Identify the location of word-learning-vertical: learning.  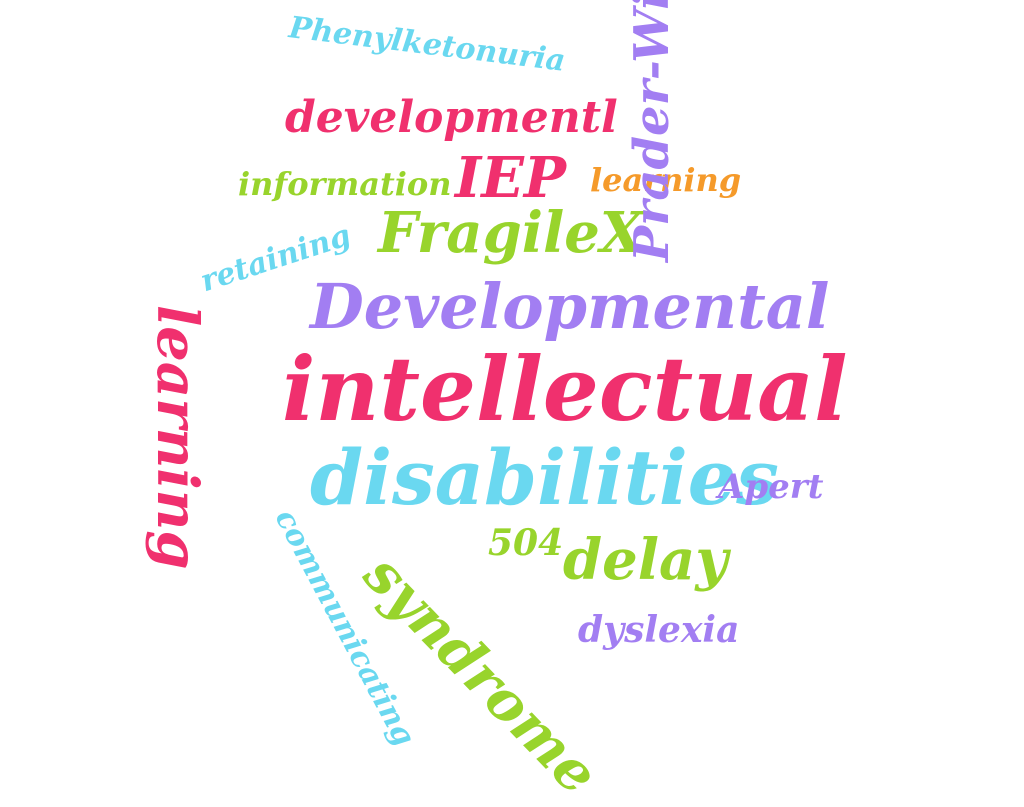
(177, 437).